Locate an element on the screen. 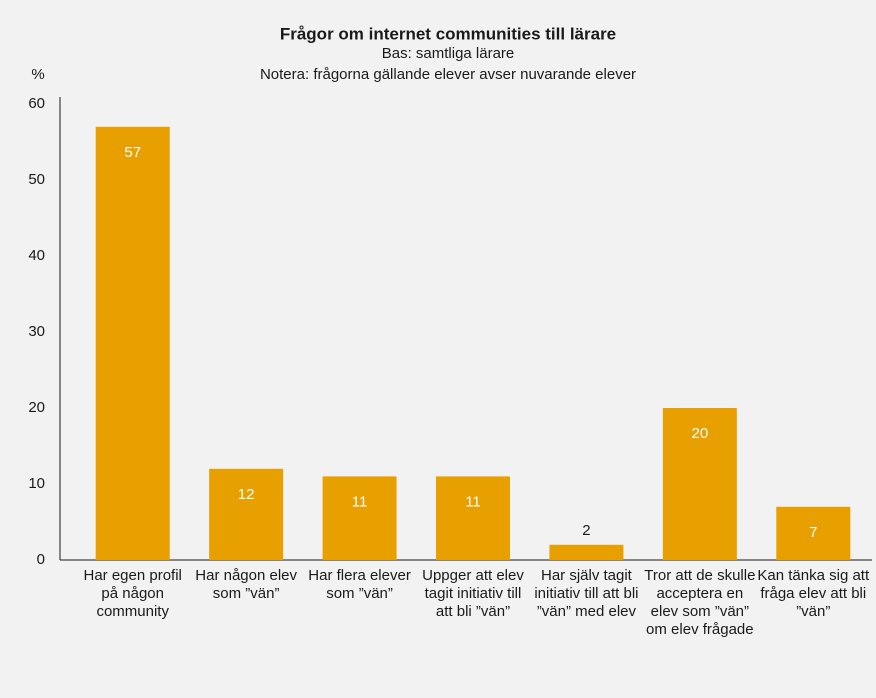 This screenshot has width=876, height=698. x-tick-label: Har flera elever som ”vän” is located at coordinates (359, 584).